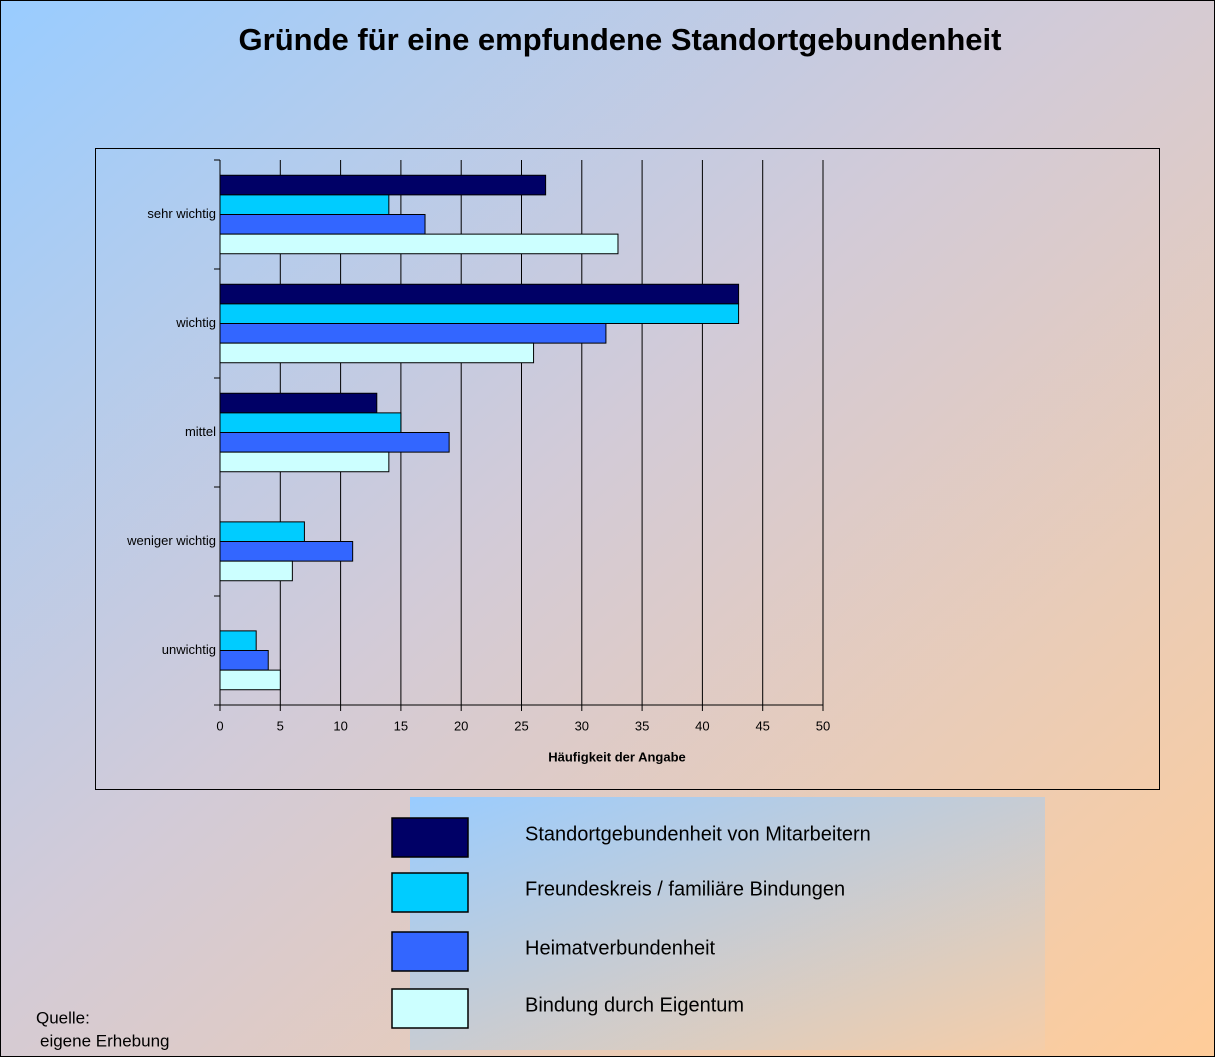  What do you see at coordinates (685, 889) in the screenshot?
I see `legend-label: Freundeskreis / familiäre Bindungen` at bounding box center [685, 889].